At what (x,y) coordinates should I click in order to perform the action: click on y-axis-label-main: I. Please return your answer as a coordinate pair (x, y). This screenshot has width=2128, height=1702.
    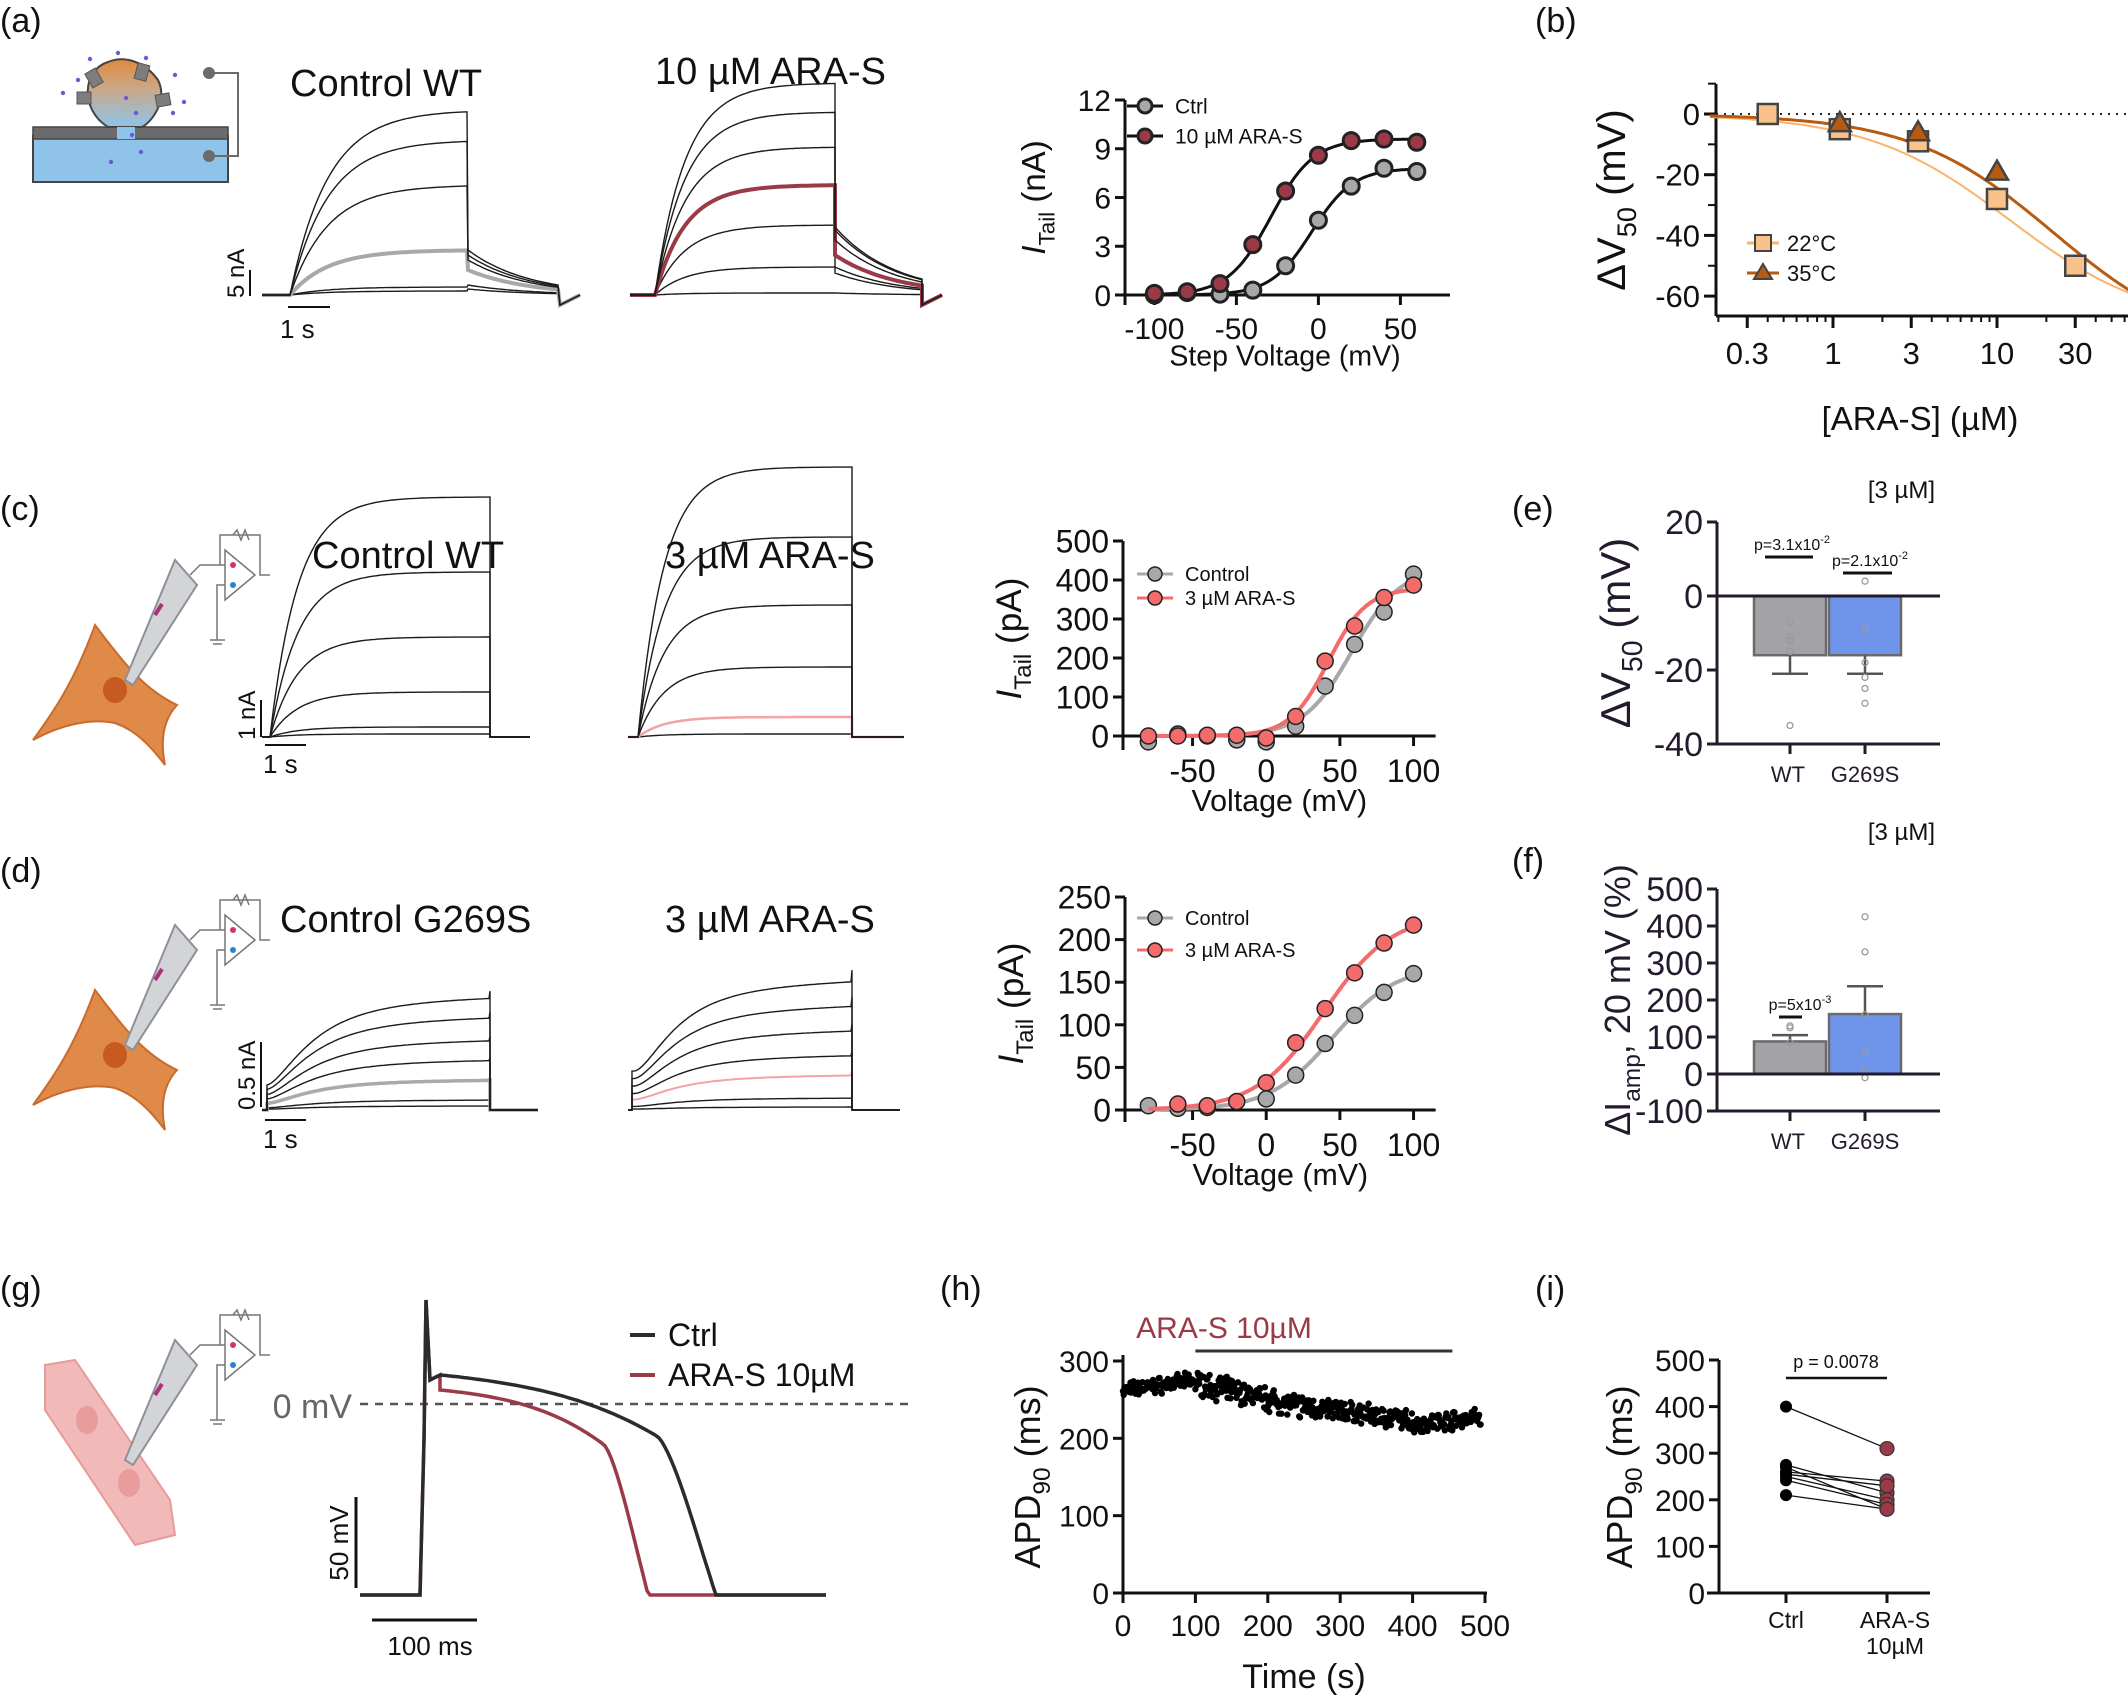
    Looking at the image, I should click on (1033, 250).